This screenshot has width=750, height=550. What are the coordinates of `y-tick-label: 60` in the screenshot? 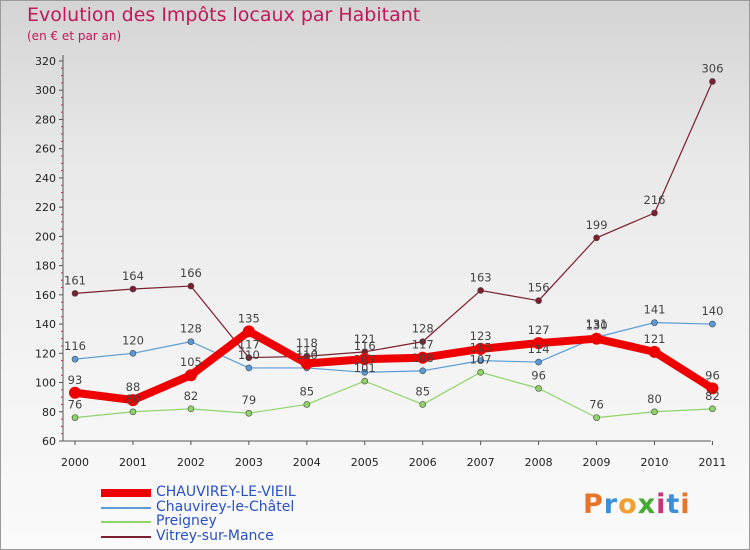 It's located at (49, 441).